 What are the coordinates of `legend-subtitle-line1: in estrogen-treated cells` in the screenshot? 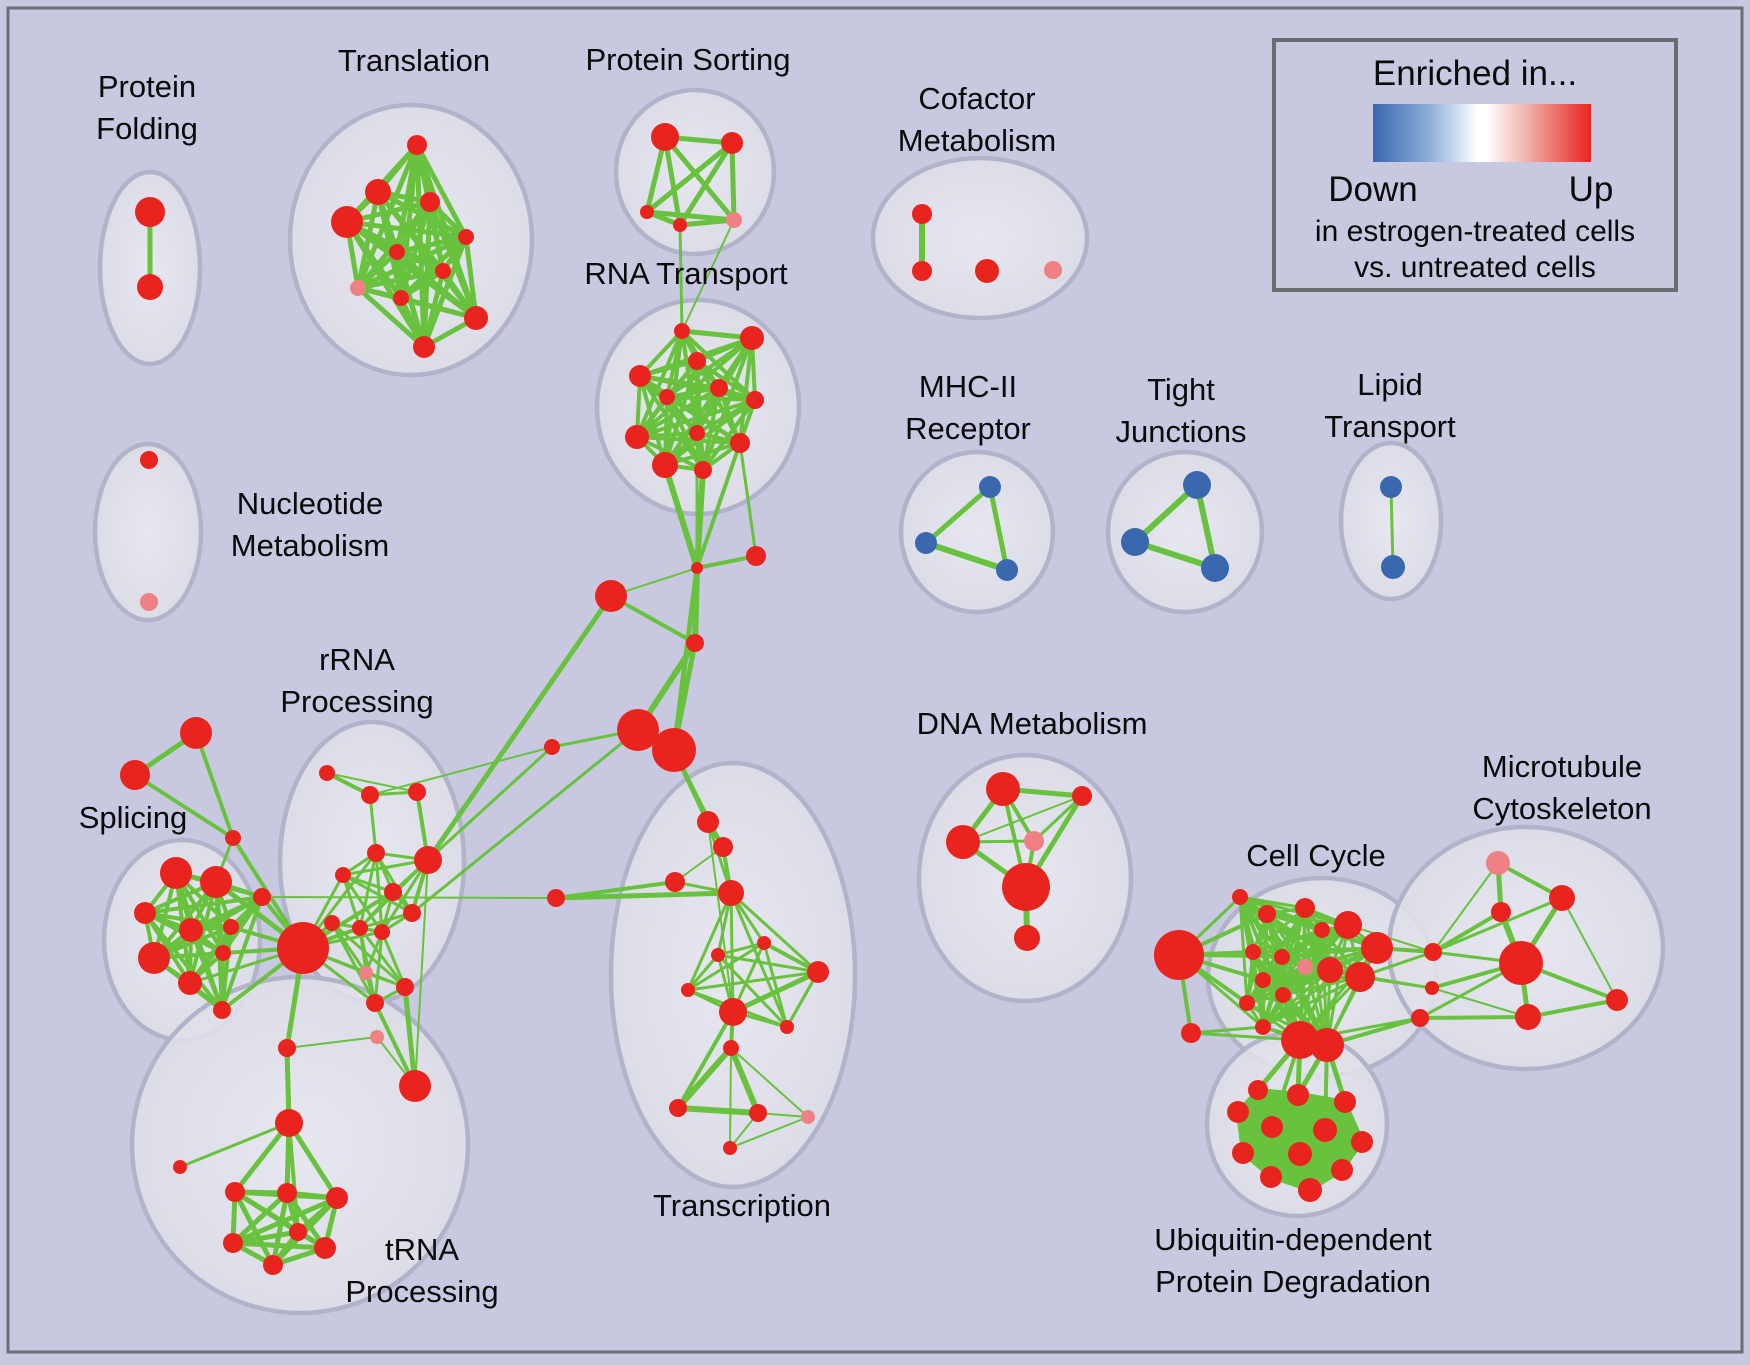 It's located at (1475, 231).